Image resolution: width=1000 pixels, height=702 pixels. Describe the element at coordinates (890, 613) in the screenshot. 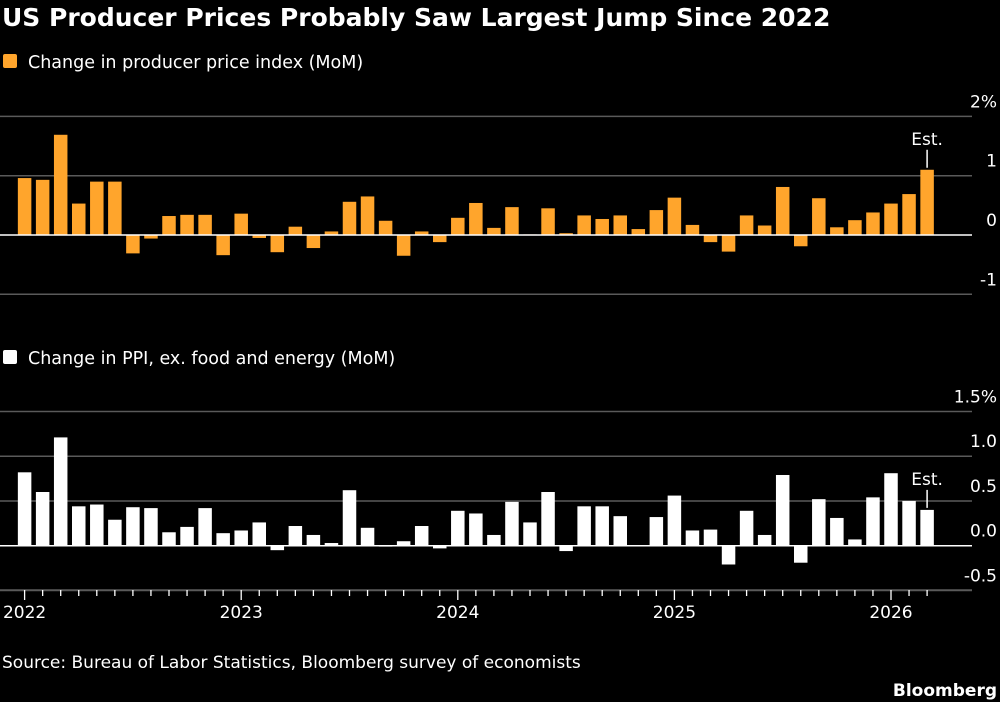

I see `x-tick-label: 2026` at that location.